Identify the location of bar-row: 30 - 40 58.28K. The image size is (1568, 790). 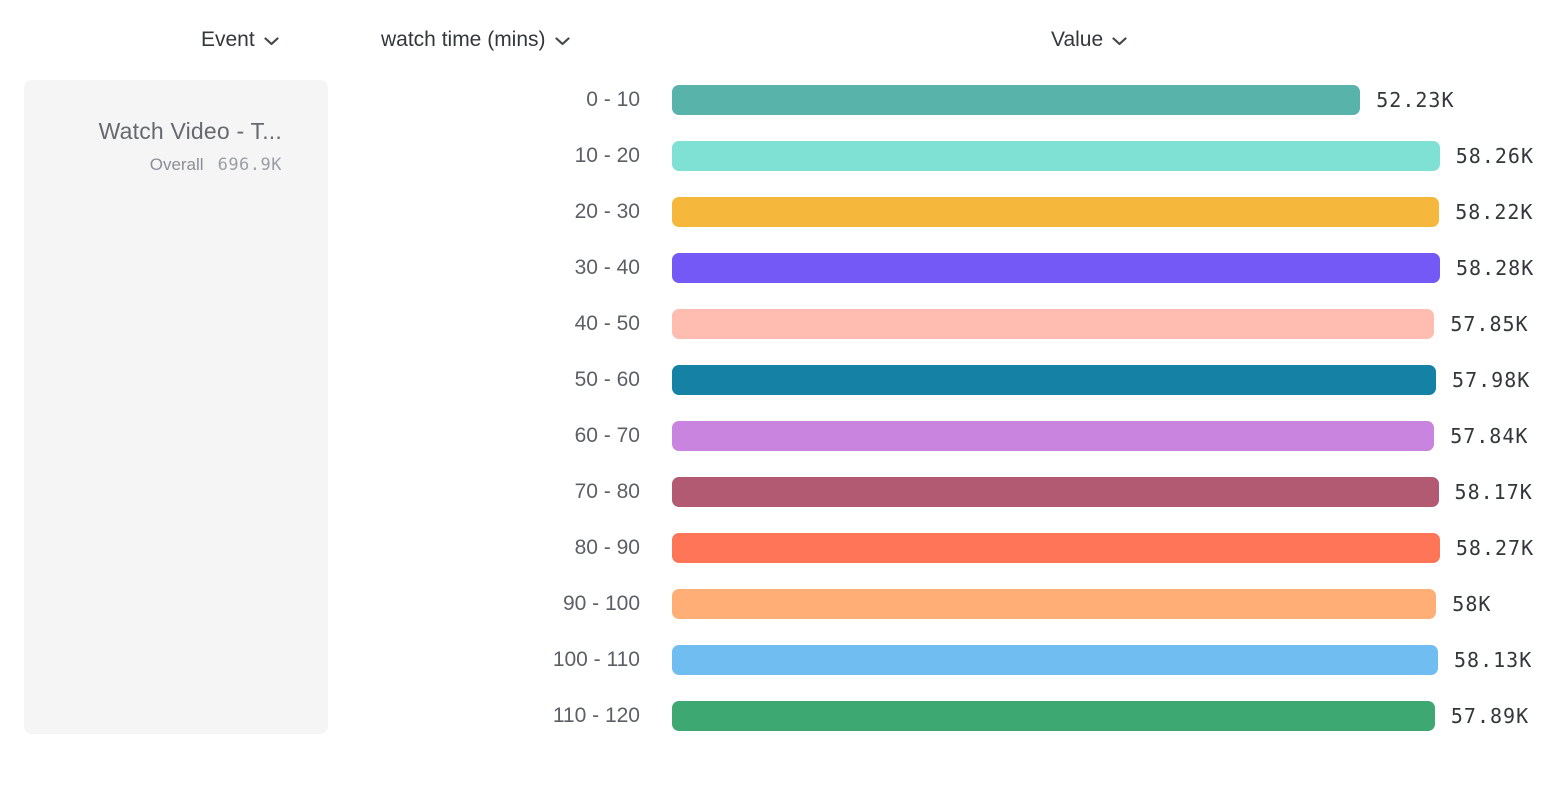
(784, 268).